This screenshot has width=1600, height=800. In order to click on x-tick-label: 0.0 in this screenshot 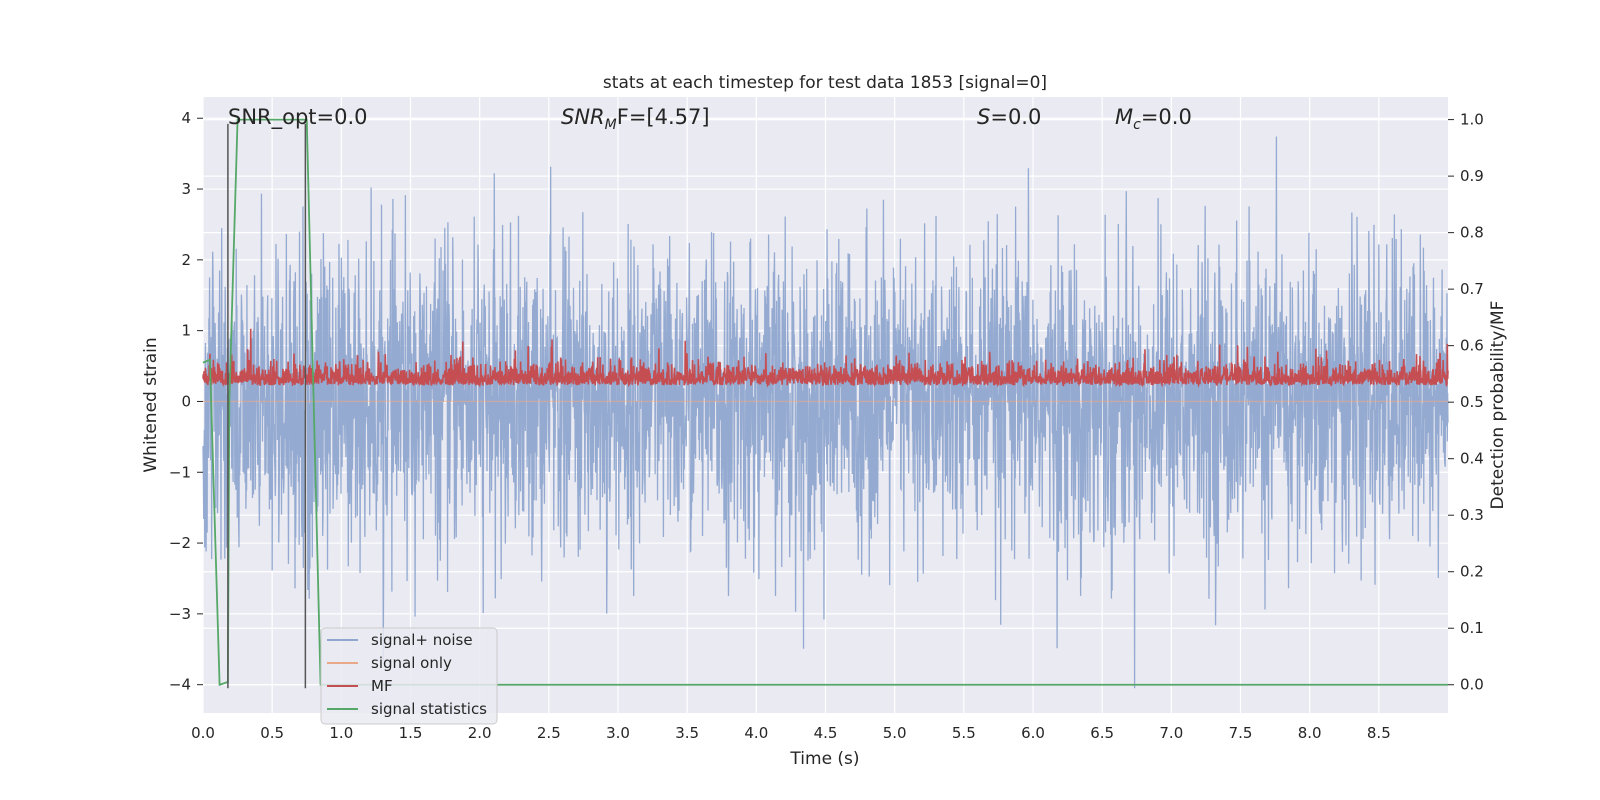, I will do `click(203, 733)`.